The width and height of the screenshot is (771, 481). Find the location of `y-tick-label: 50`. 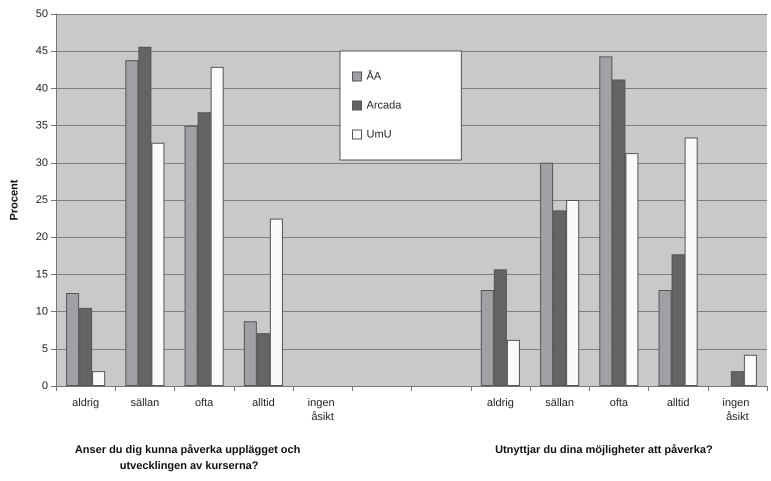

y-tick-label: 50 is located at coordinates (42, 14).